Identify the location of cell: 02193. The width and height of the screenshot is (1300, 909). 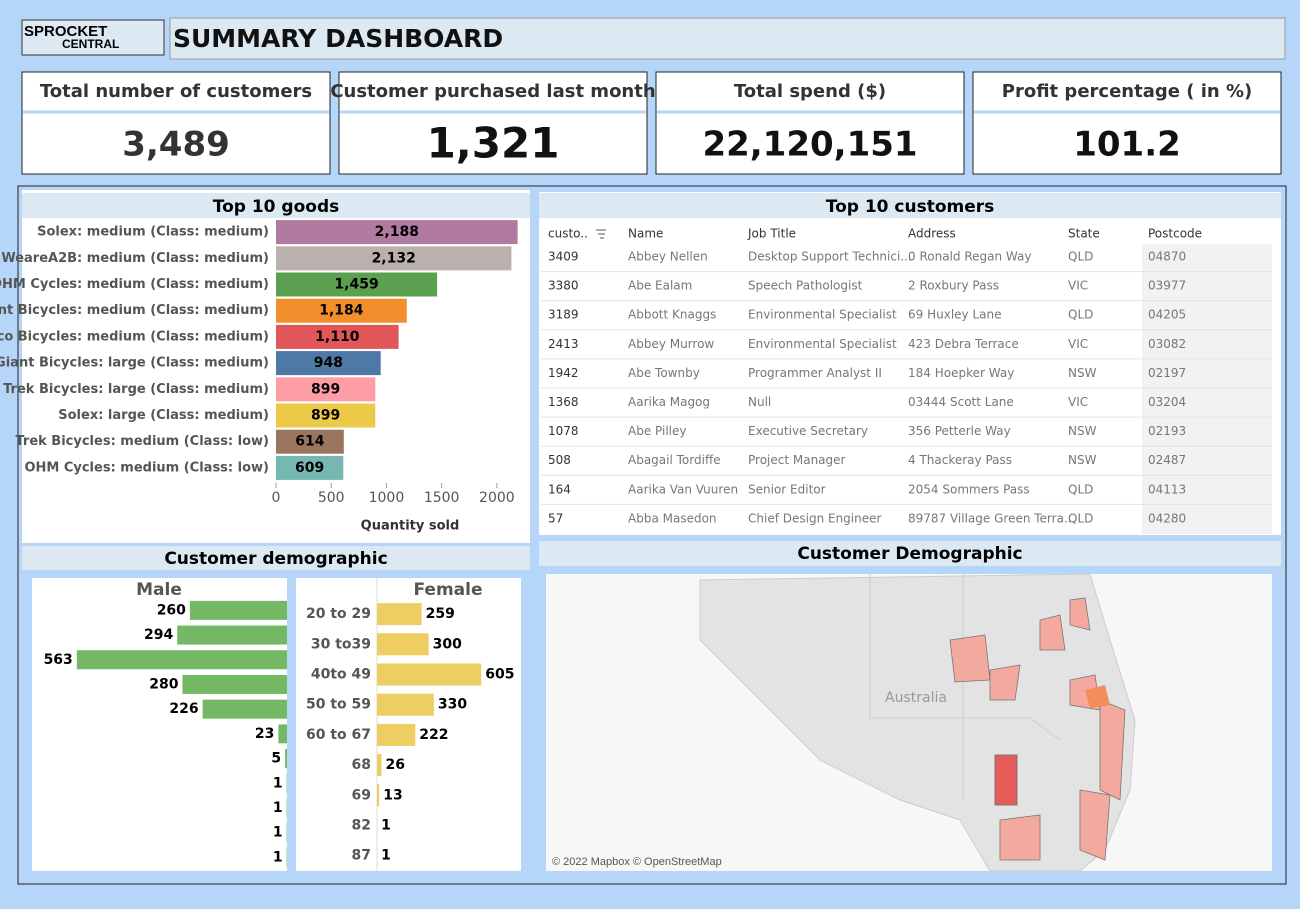
(1167, 431).